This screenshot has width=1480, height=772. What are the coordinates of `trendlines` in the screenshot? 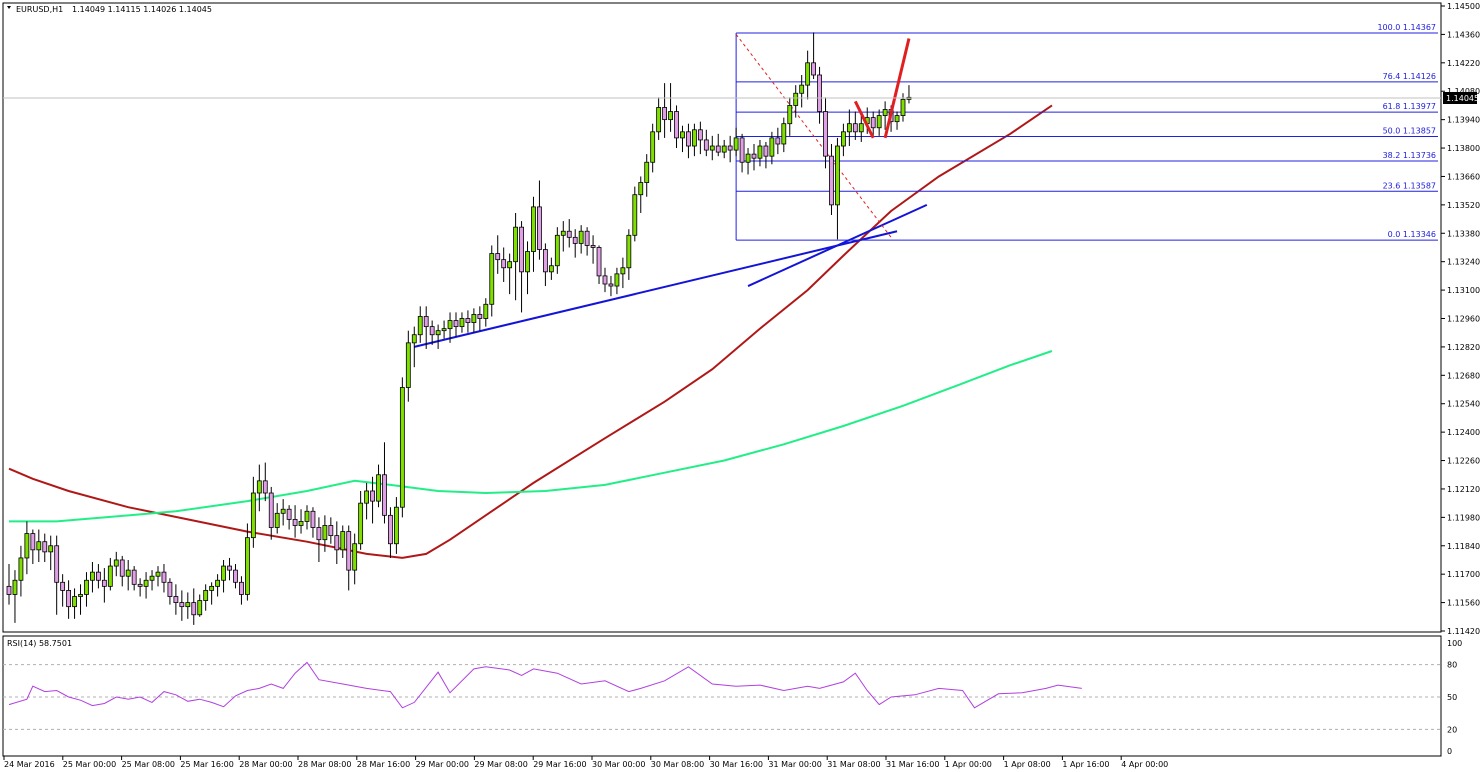 It's located at (671, 275).